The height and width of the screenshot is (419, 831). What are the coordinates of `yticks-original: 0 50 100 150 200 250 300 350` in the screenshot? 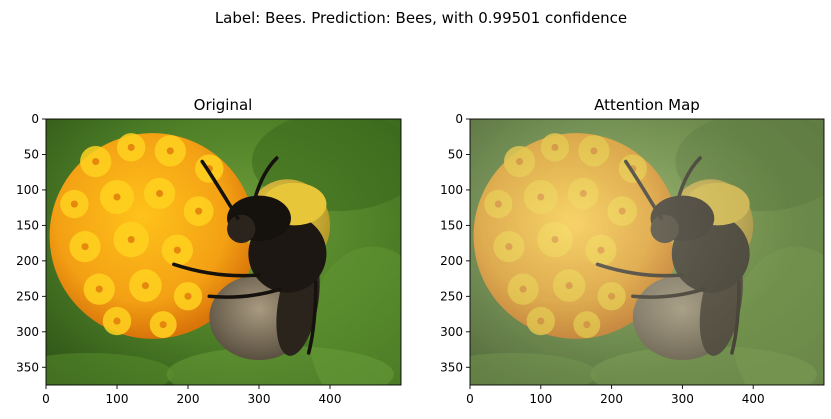 It's located at (31, 243).